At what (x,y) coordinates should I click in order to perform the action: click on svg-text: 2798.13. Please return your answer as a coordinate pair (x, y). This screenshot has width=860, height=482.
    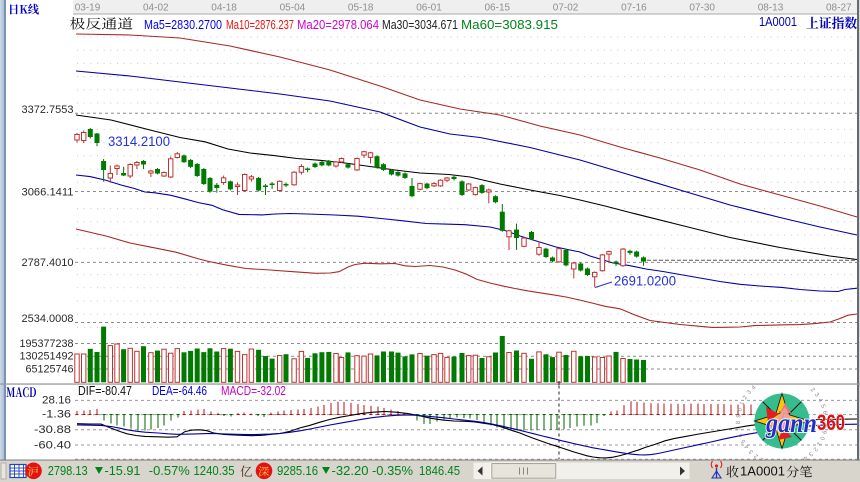
    Looking at the image, I should click on (68, 471).